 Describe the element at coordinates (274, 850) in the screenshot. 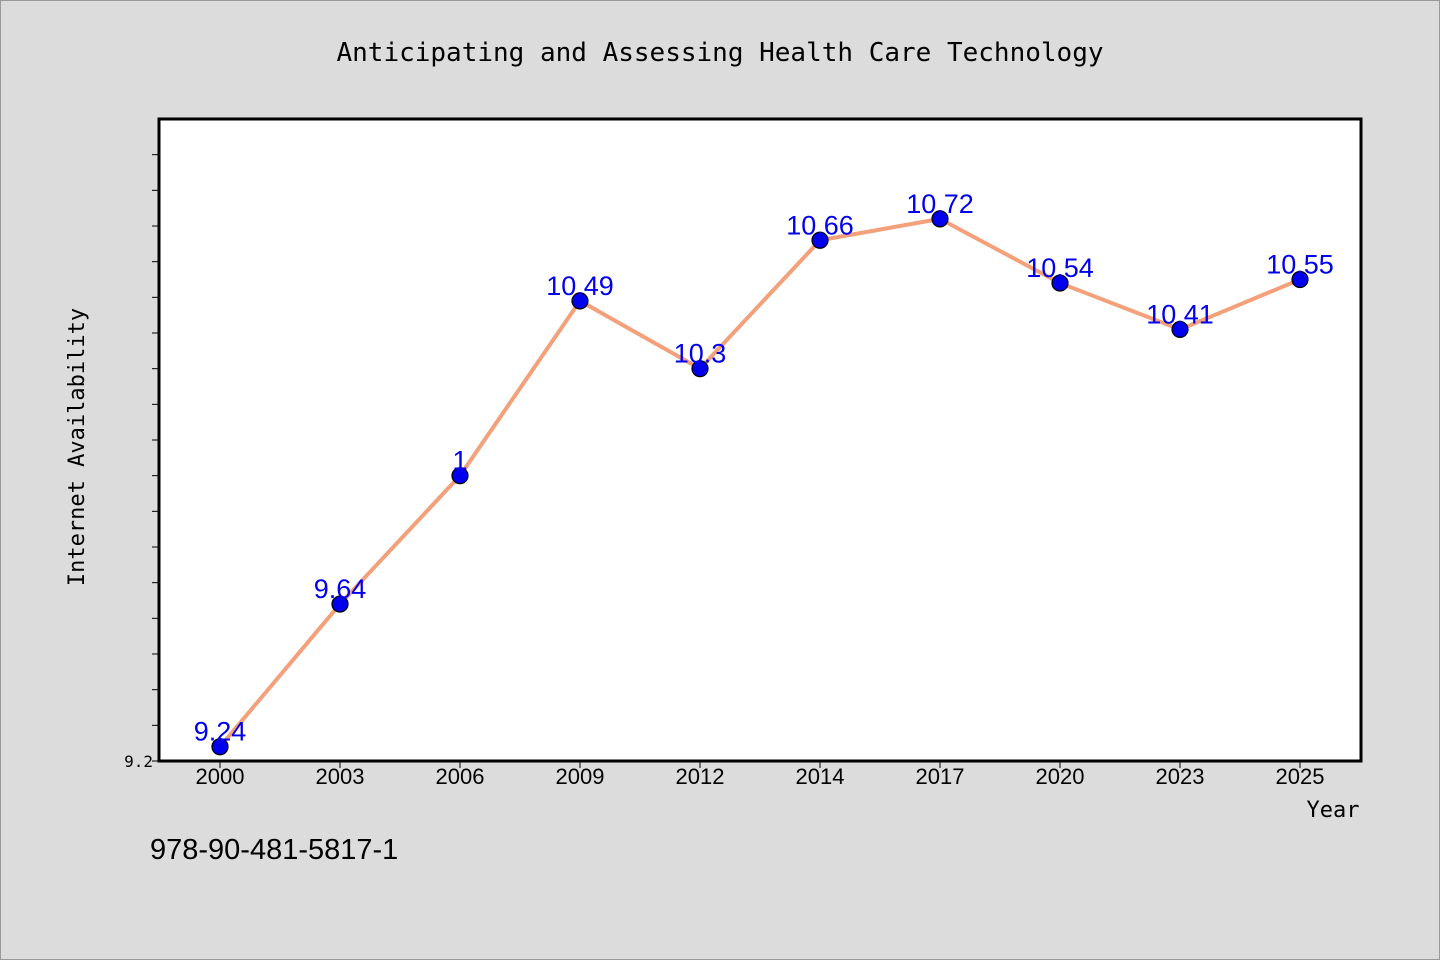

I see `isbn-text: 978-90-481-5817-1` at that location.